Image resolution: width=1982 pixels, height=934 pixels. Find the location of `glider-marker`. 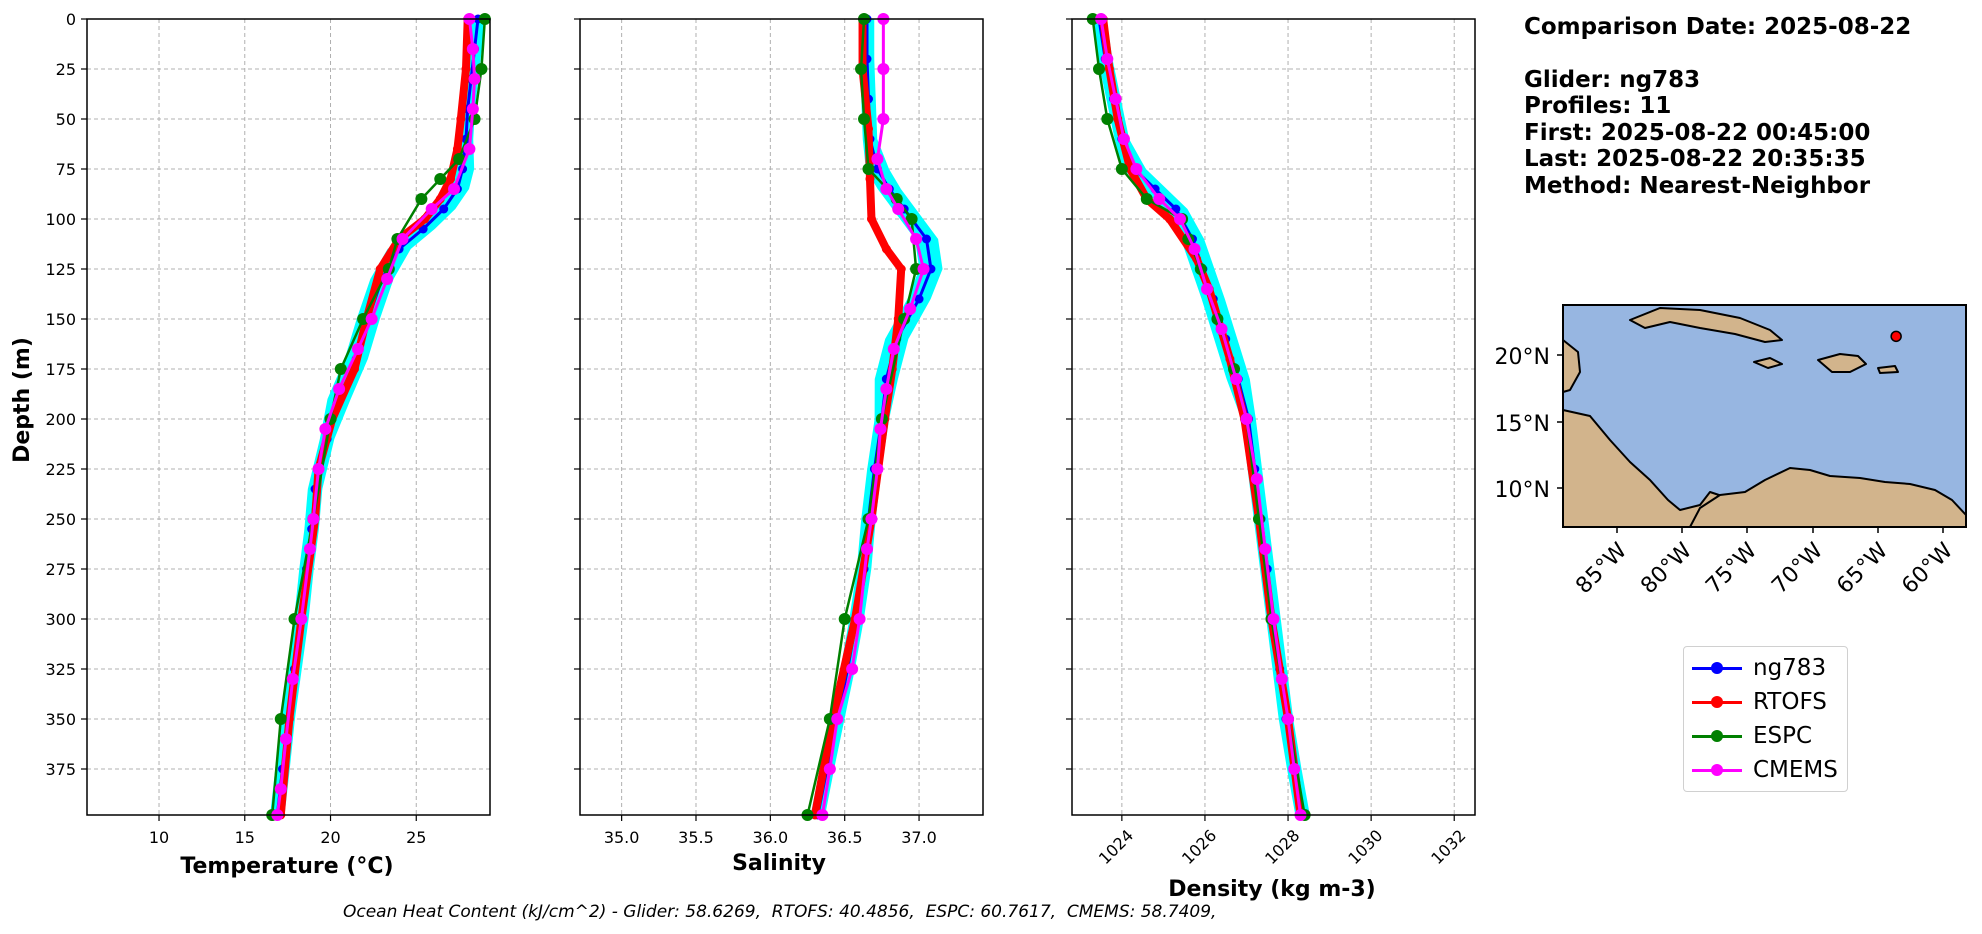

glider-marker is located at coordinates (1896, 336).